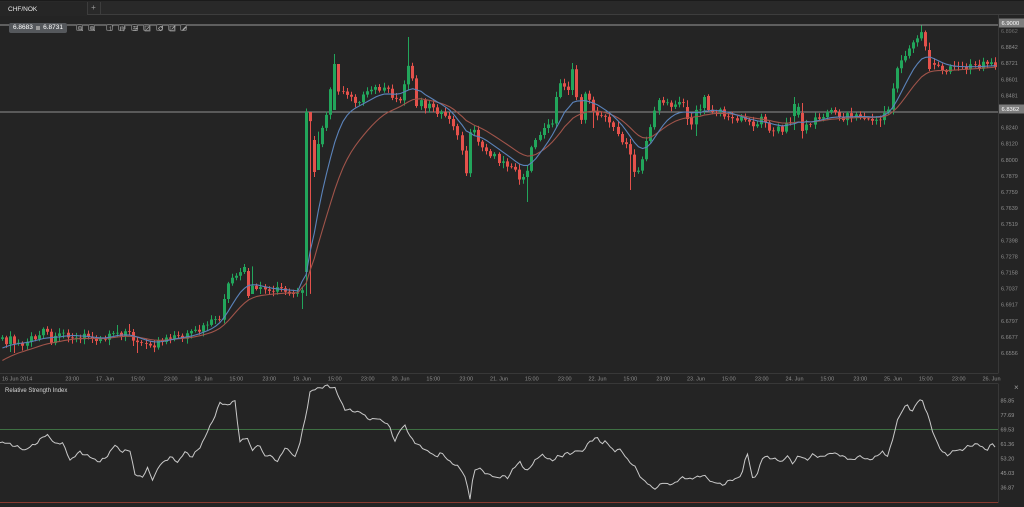 The height and width of the screenshot is (507, 1024). What do you see at coordinates (1011, 24) in the screenshot?
I see `svg-text: 6.9000` at bounding box center [1011, 24].